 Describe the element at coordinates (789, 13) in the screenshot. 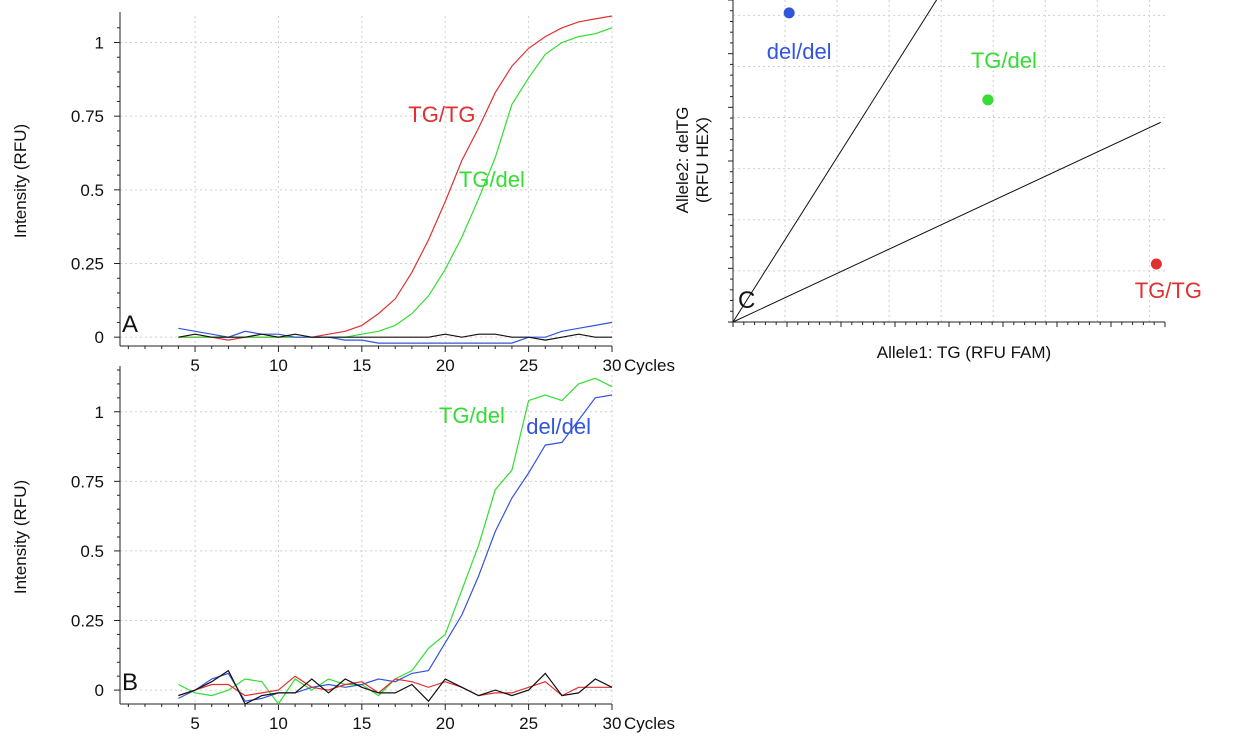

I see `data-point-blue` at that location.